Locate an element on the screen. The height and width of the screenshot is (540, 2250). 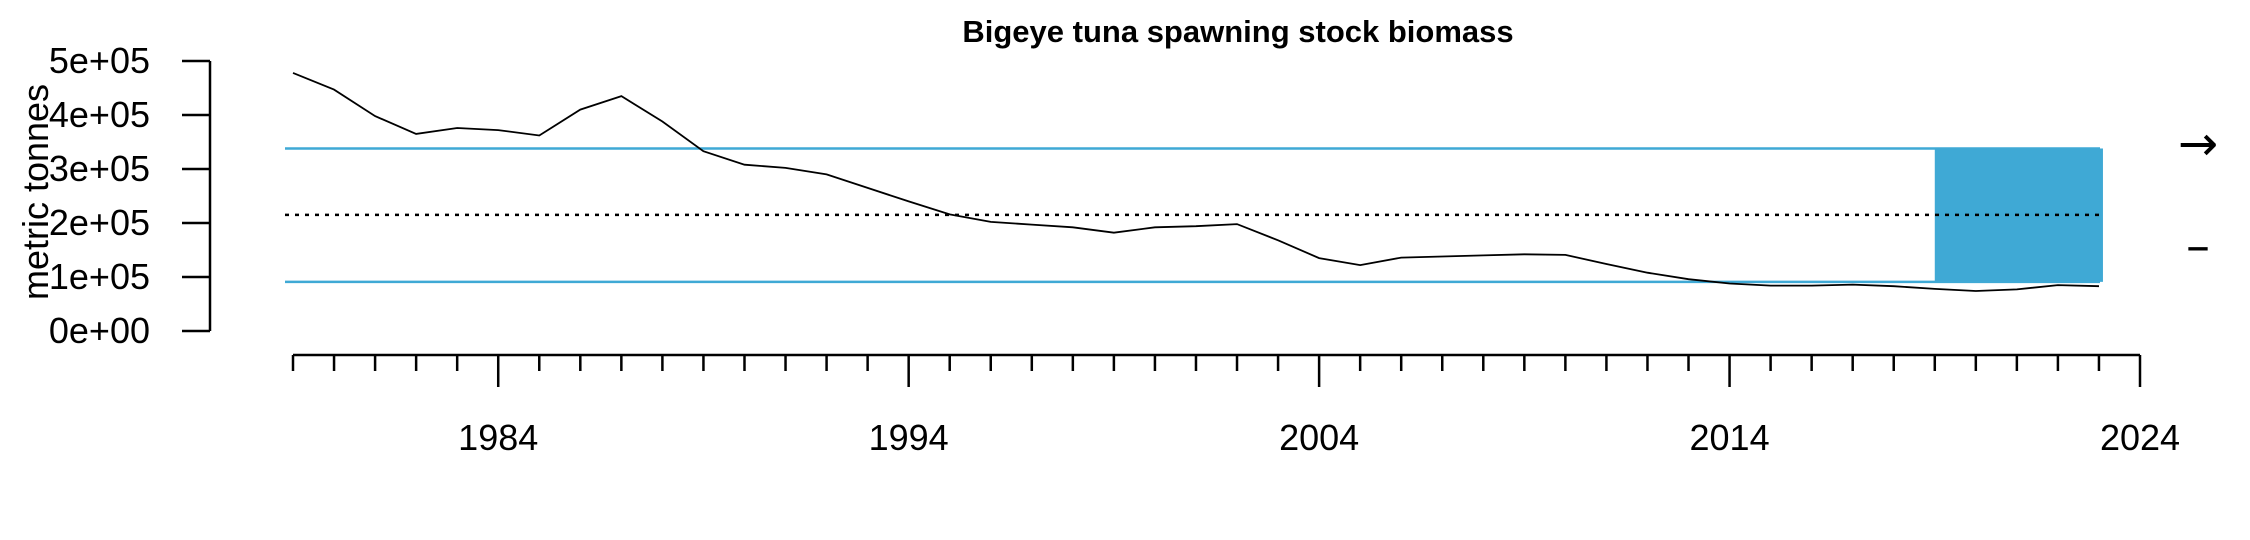
y-axis-label-group: metric tonnes is located at coordinates (35, 192).